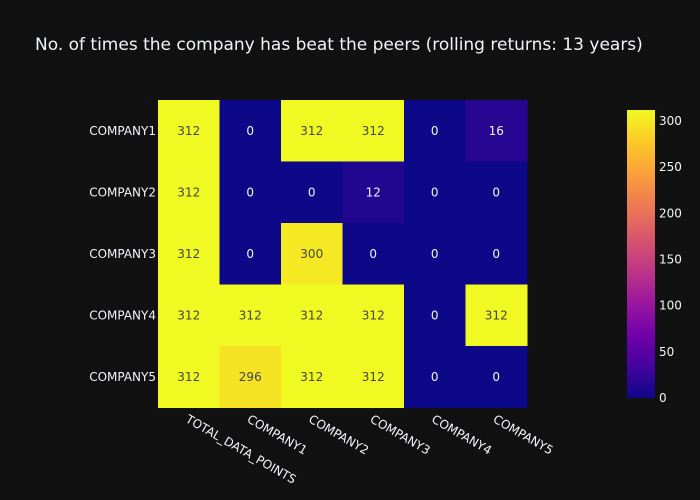  I want to click on colorbar-tick-labels: 0 50 100 150 200 250 300, so click(670, 259).